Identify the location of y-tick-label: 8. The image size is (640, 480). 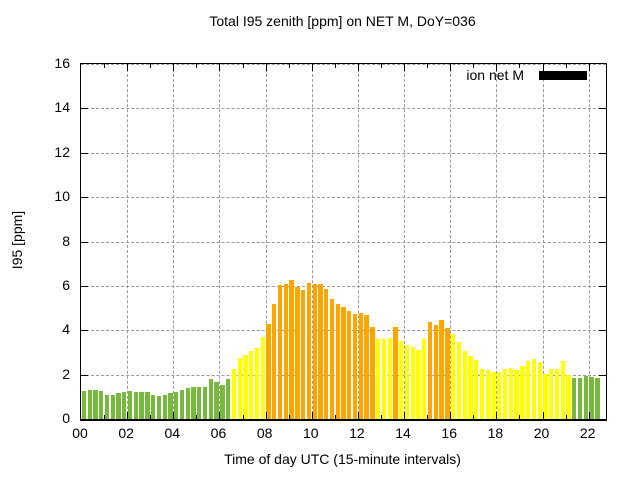
(66, 240).